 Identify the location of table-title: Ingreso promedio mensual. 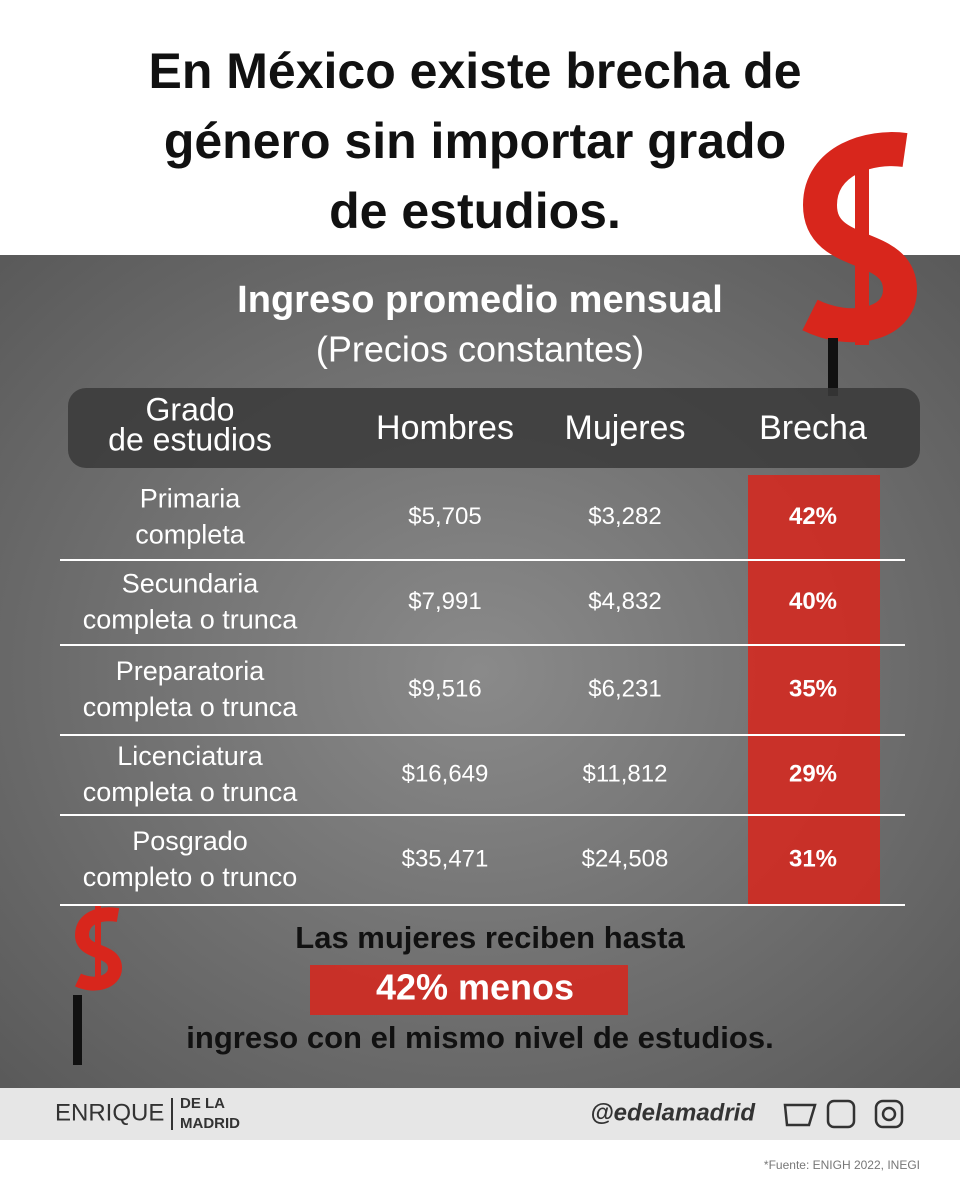
(480, 300).